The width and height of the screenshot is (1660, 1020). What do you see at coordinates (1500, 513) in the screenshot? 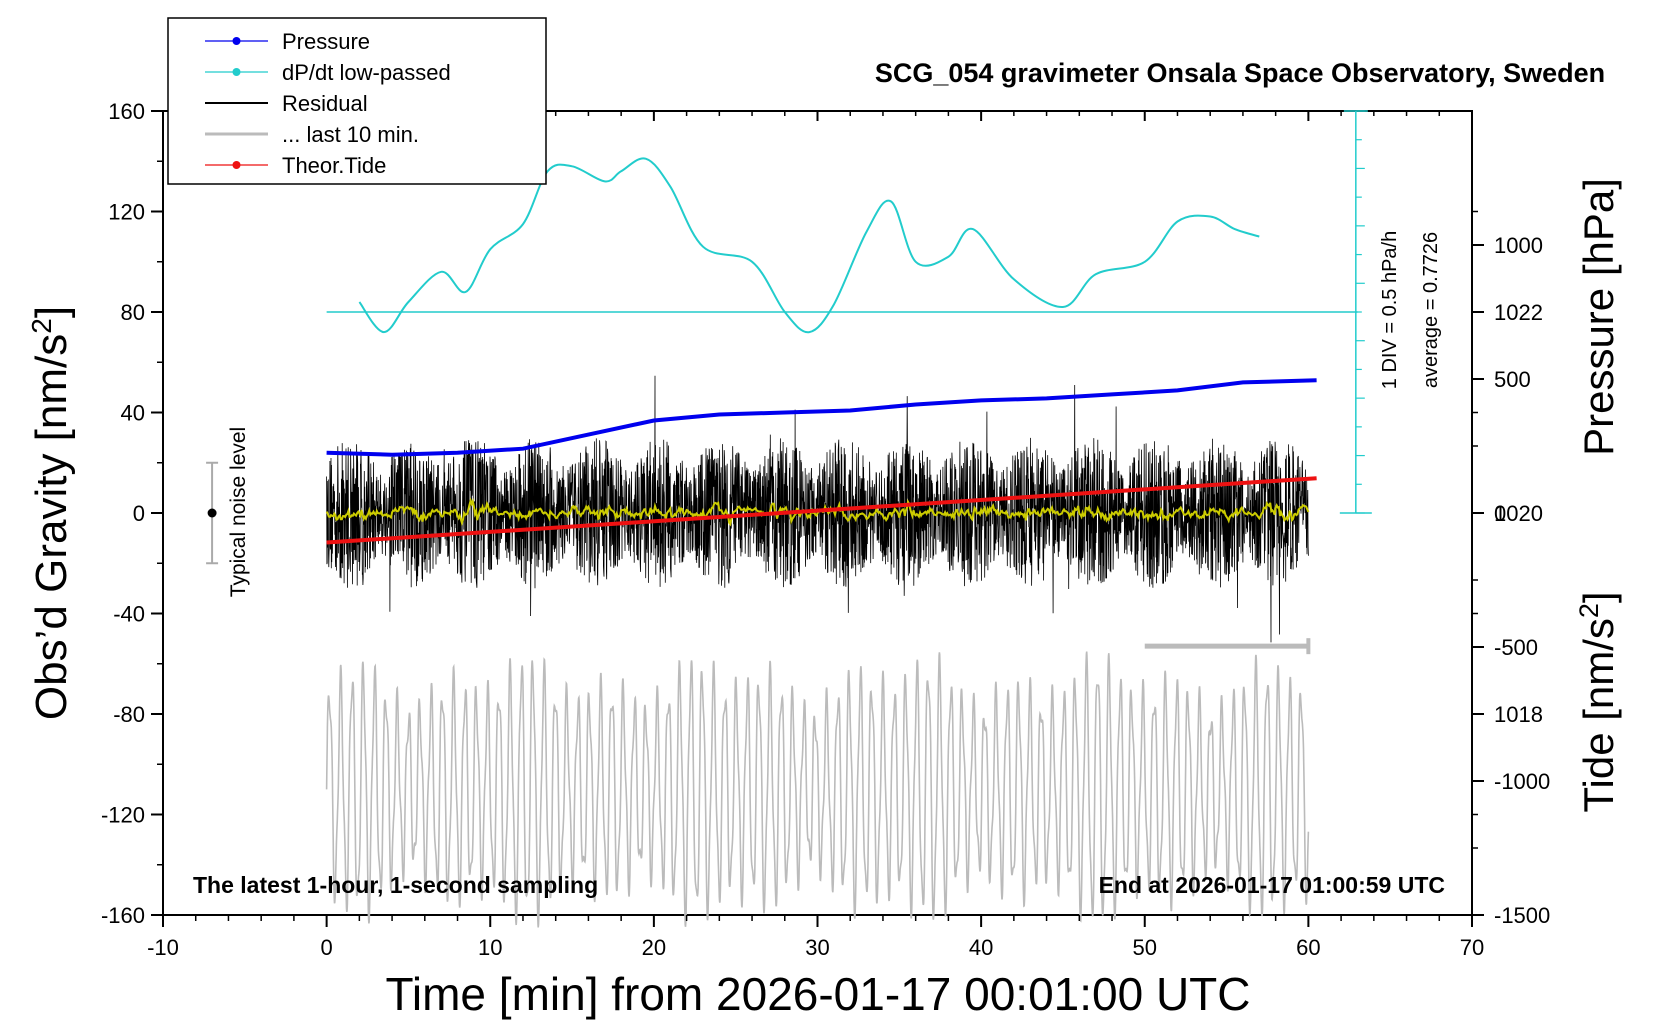
I see `tide-tick-label: 0` at bounding box center [1500, 513].